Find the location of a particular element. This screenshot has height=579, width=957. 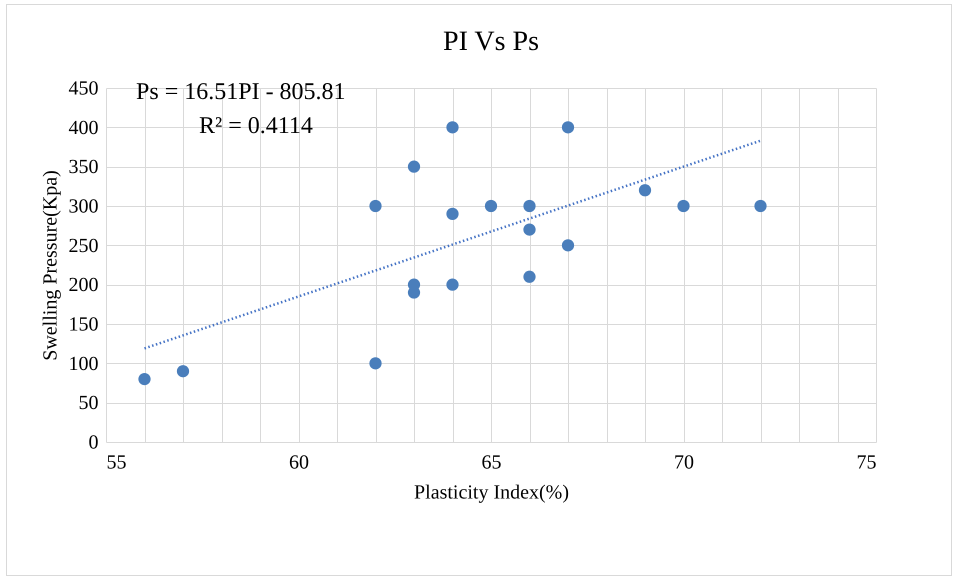

annotation: Ps = 16.51PI - 805.81 is located at coordinates (241, 92).